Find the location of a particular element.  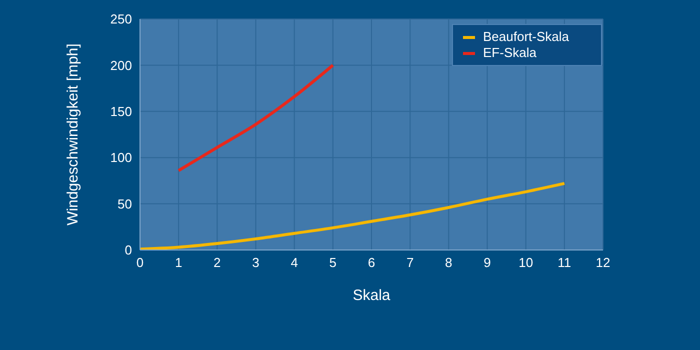

x-tick-label: 11 is located at coordinates (565, 262).